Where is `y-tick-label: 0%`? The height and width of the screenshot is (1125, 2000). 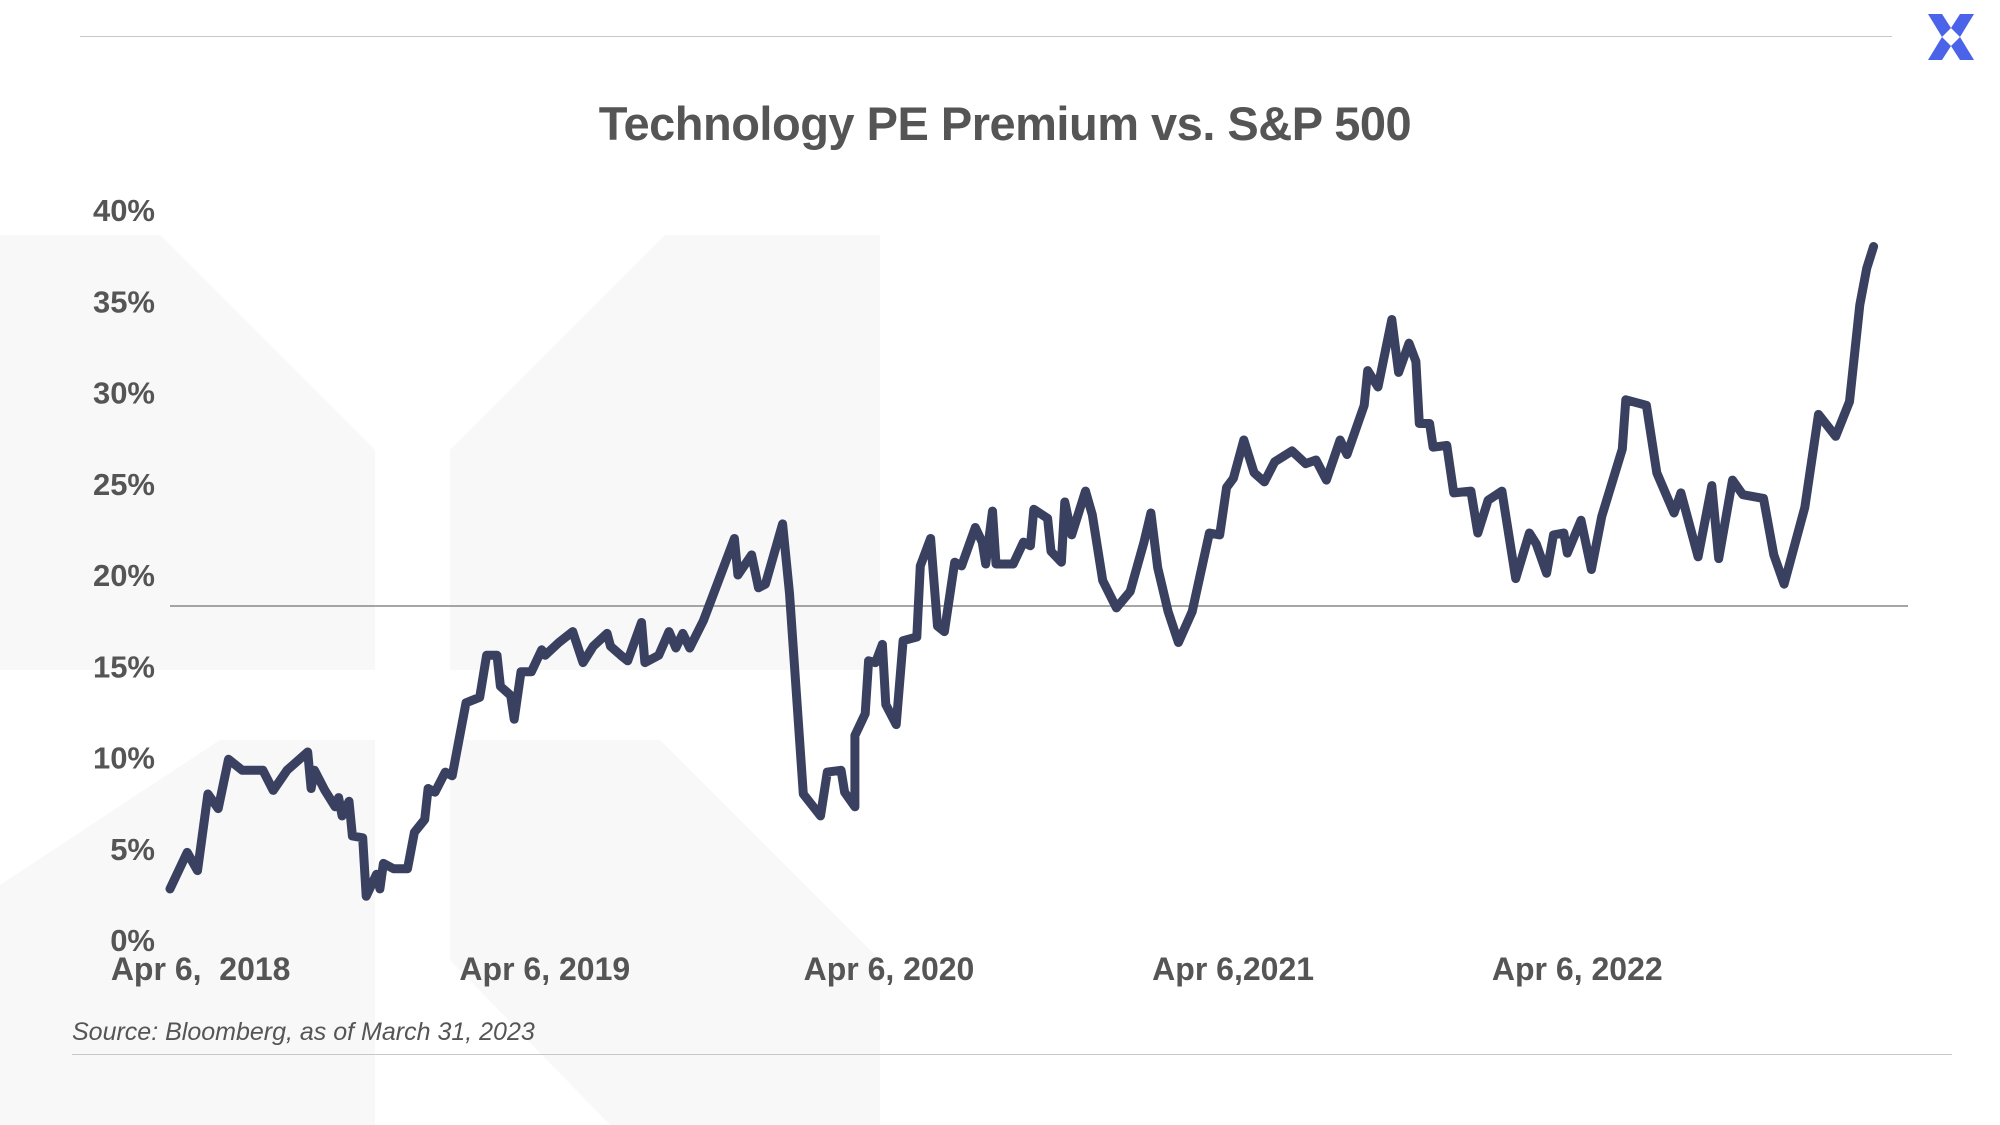 y-tick-label: 0% is located at coordinates (132, 940).